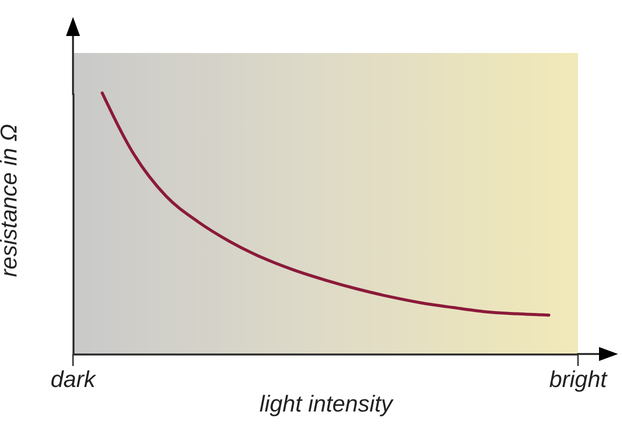 Image resolution: width=622 pixels, height=428 pixels. Describe the element at coordinates (578, 379) in the screenshot. I see `text: bright` at that location.